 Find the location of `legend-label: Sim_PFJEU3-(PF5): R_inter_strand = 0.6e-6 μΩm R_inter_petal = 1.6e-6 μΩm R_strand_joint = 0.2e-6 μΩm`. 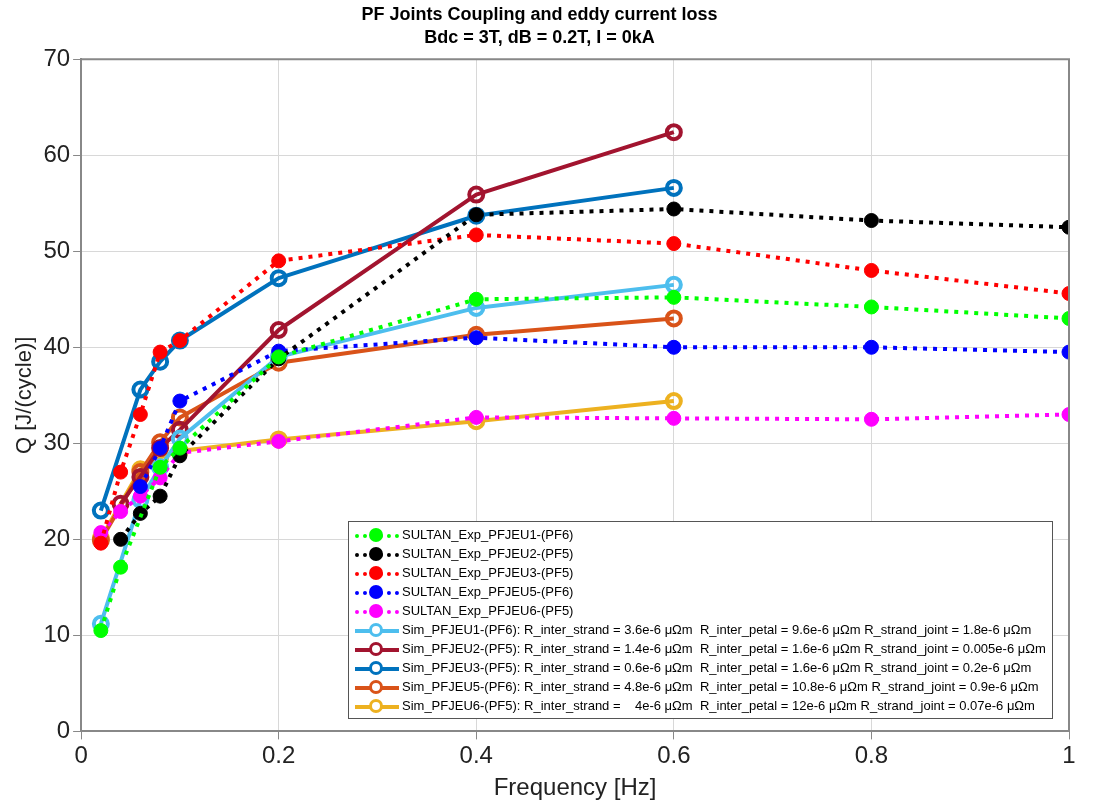

legend-label: Sim_PFJEU3-(PF5): R_inter_strand = 0.6e-6 μΩm R_inter_petal = 1.6e-6 μΩm R_strand_joint = 0.2e-6 μΩm is located at coordinates (717, 668).